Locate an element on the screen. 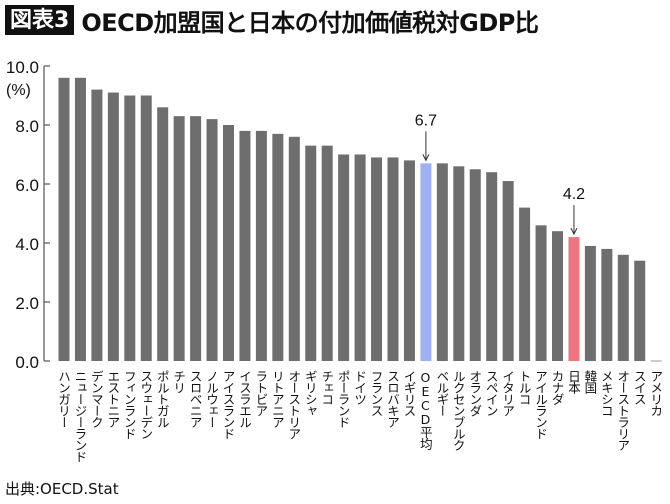 The width and height of the screenshot is (670, 504). category-label: ラトビア is located at coordinates (261, 393).